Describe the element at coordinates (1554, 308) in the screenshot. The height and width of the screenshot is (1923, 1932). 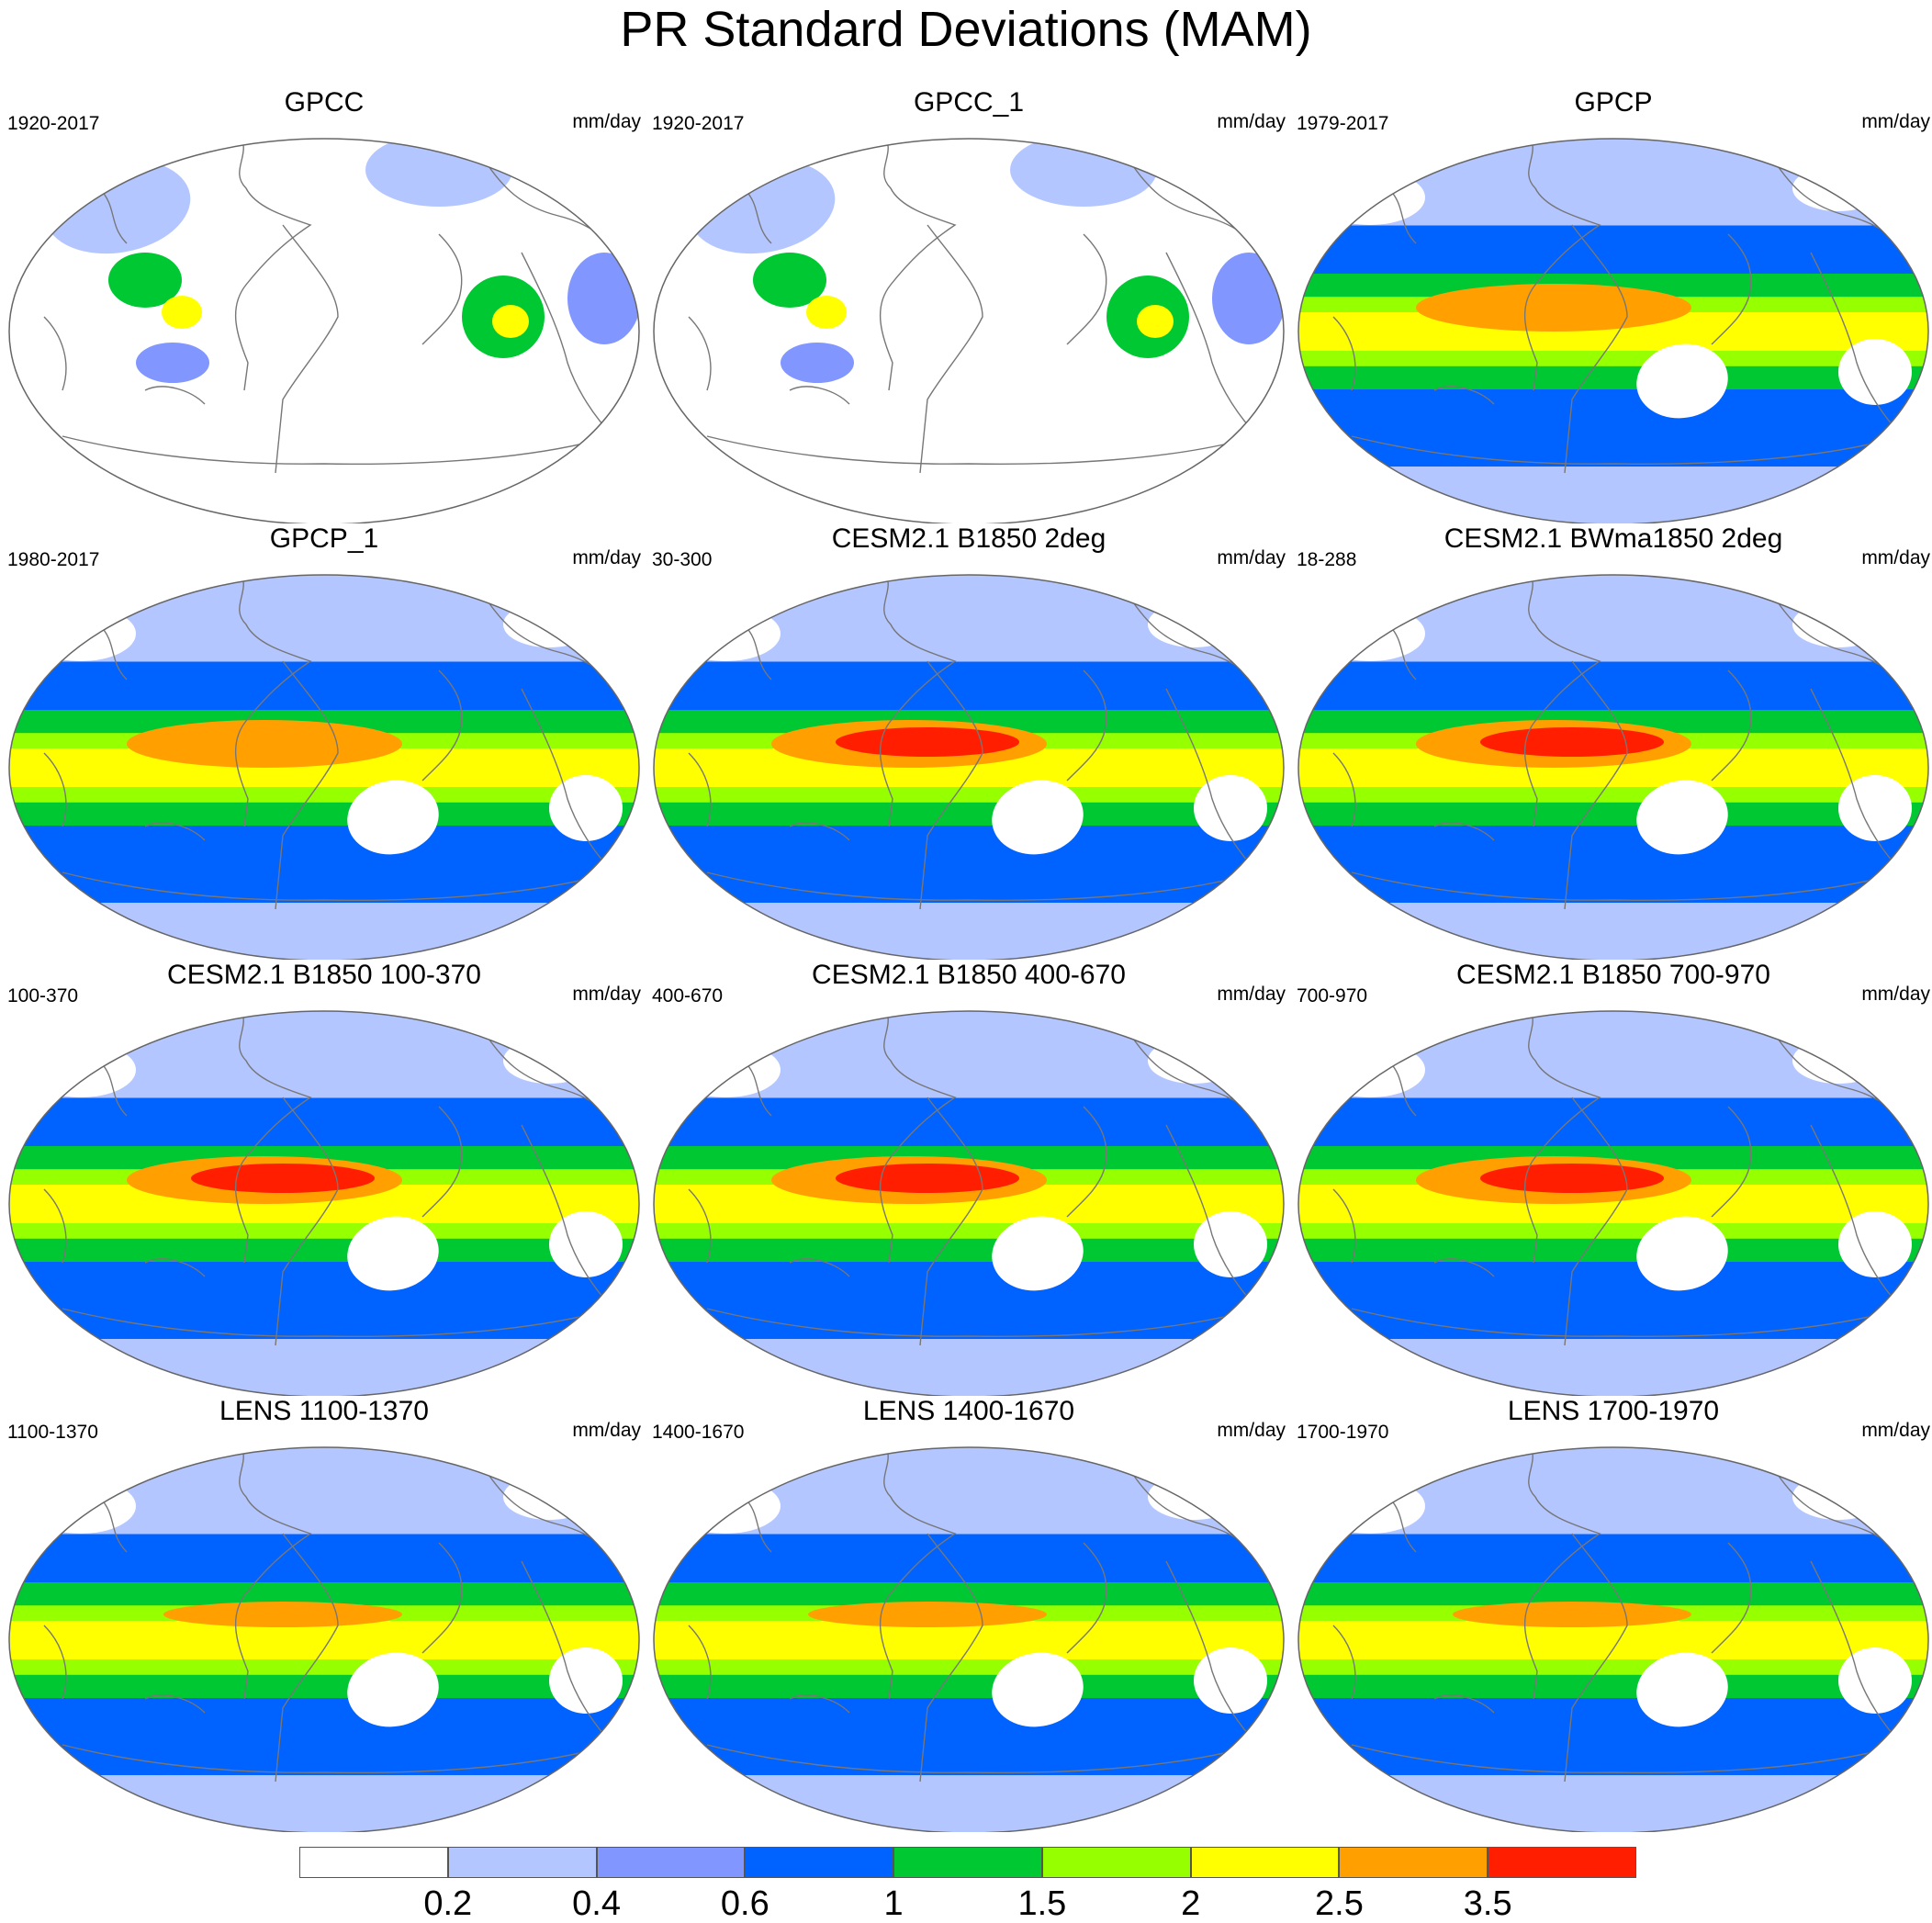
I see `warm-pool-orange` at that location.